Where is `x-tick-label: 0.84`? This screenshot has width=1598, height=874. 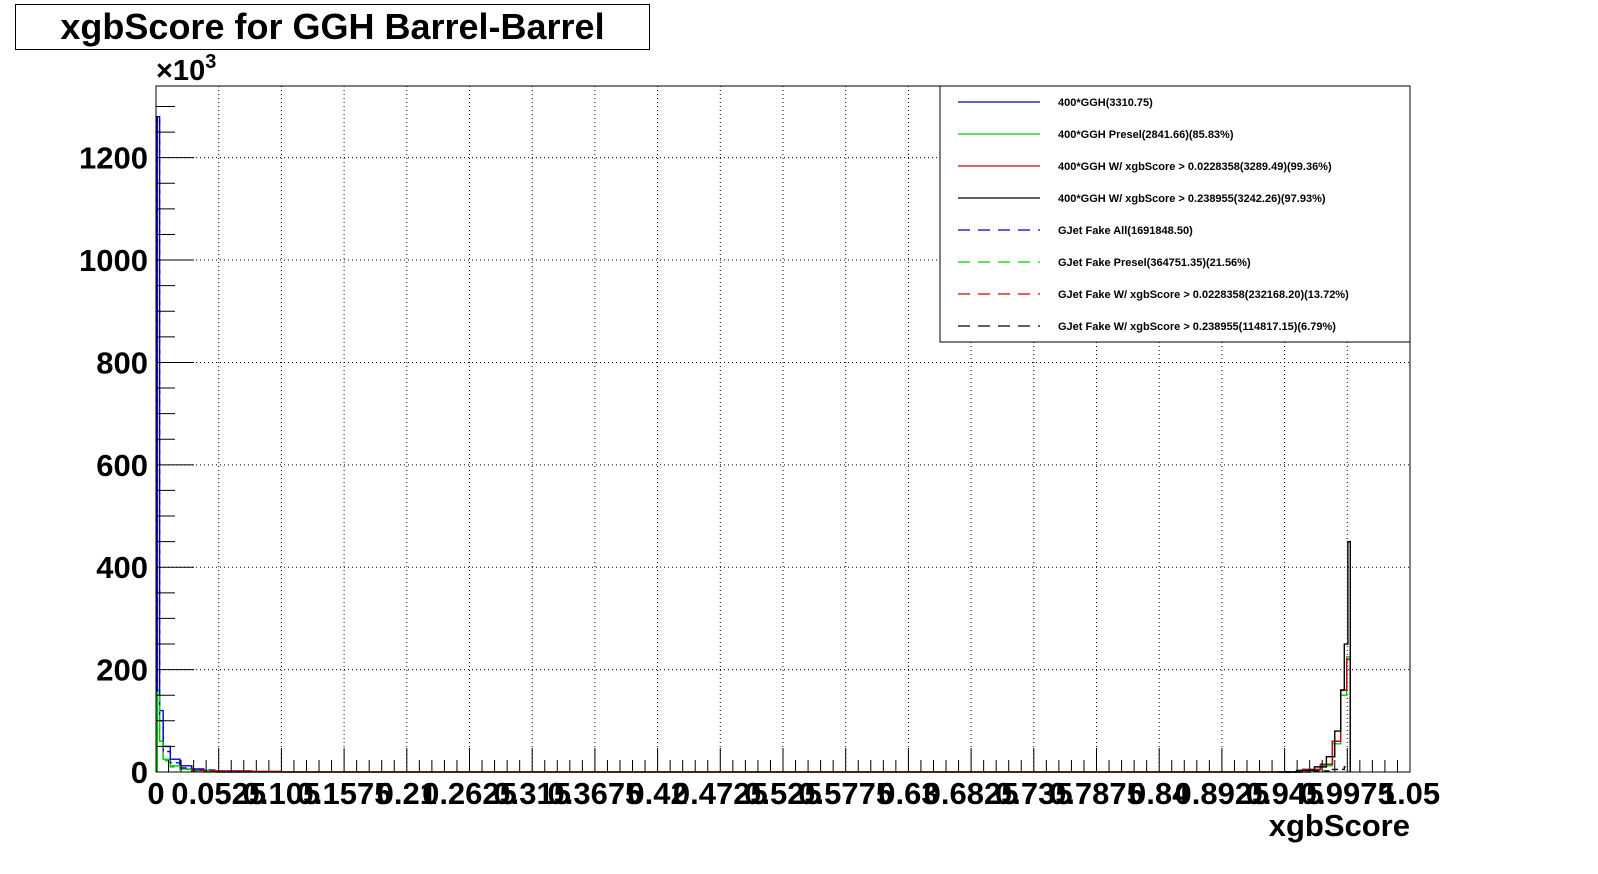
x-tick-label: 0.84 is located at coordinates (1159, 793).